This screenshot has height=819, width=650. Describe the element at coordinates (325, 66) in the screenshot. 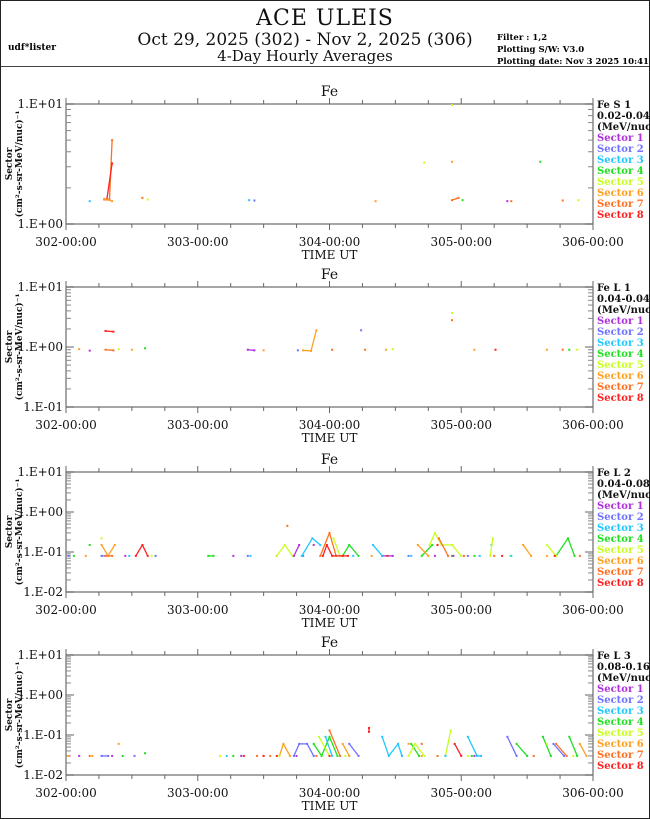

I see `header-separator` at that location.